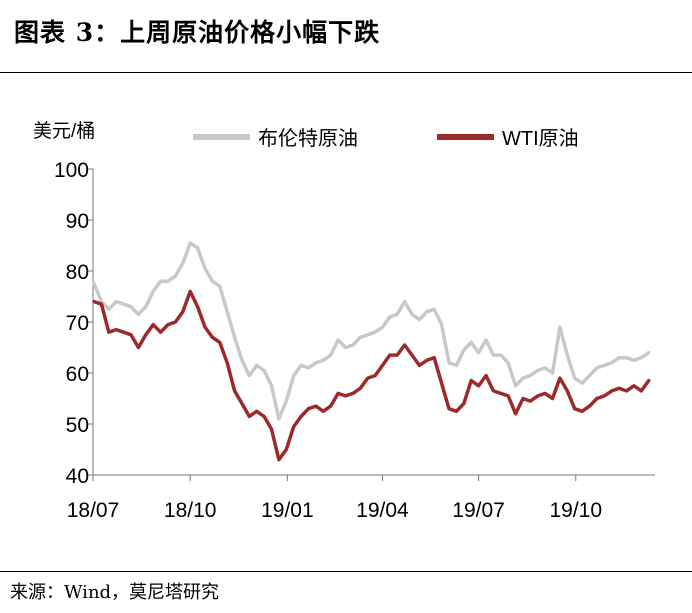 This screenshot has width=692, height=613. I want to click on source-note: 来源：Wind，莫尼塔研究, so click(115, 592).